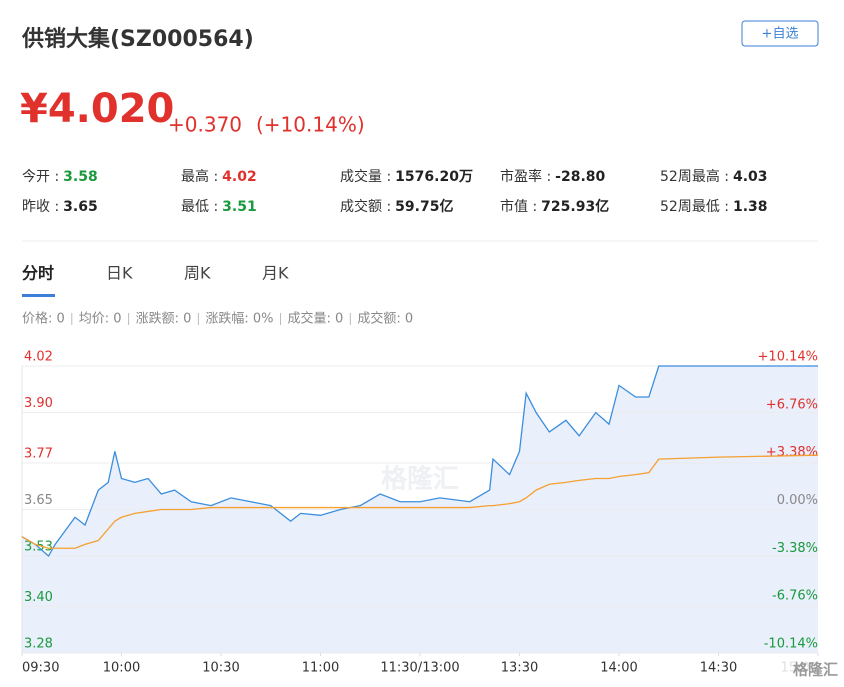 Image resolution: width=844 pixels, height=687 pixels. What do you see at coordinates (43, 319) in the screenshot?
I see `info-item: 价格: 0` at bounding box center [43, 319].